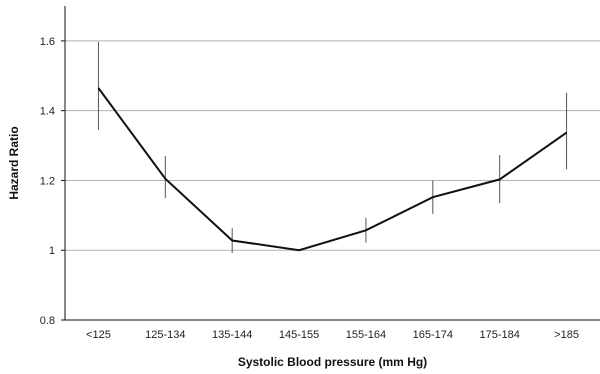 This screenshot has height=374, width=600. What do you see at coordinates (500, 335) in the screenshot?
I see `x-tick-label: 175-184` at bounding box center [500, 335].